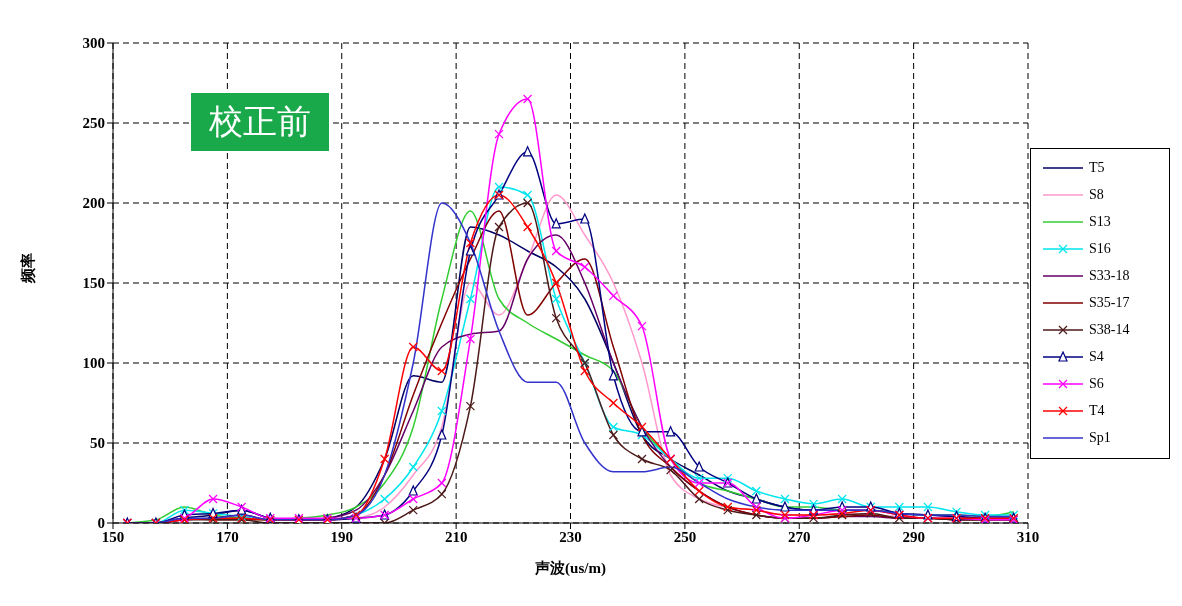 This screenshot has height=606, width=1182. What do you see at coordinates (1028, 536) in the screenshot?
I see `x-tick-label: 310` at bounding box center [1028, 536].